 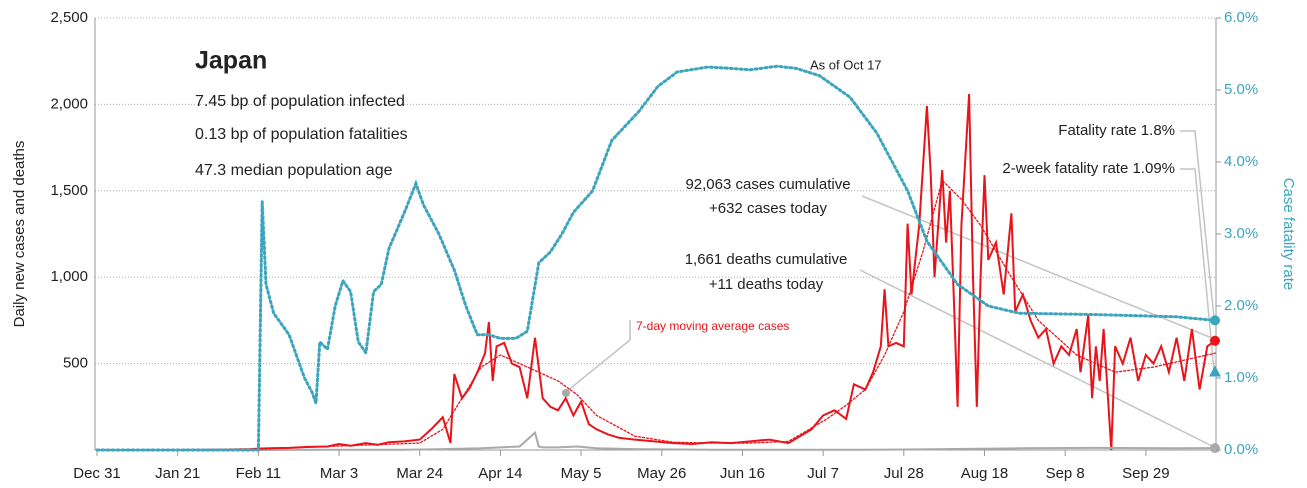 I want to click on y-axis-label: Daily new cases and deaths, so click(x=19, y=234).